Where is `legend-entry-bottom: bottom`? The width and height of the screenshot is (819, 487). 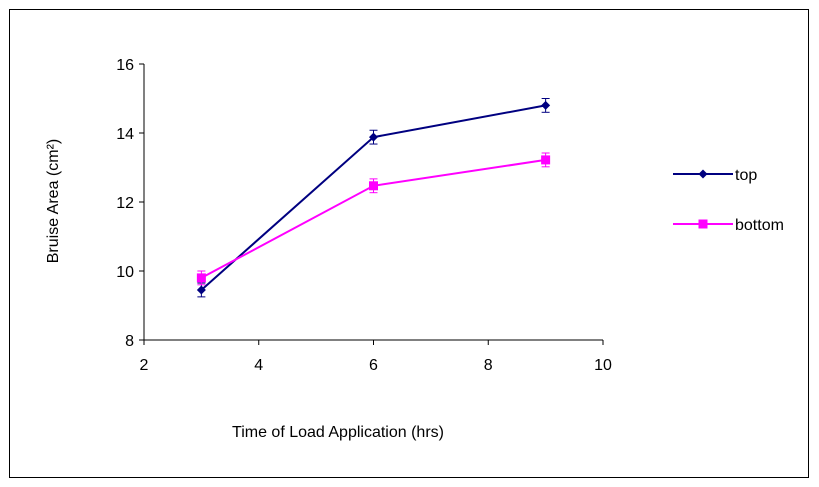 legend-entry-bottom: bottom is located at coordinates (728, 225).